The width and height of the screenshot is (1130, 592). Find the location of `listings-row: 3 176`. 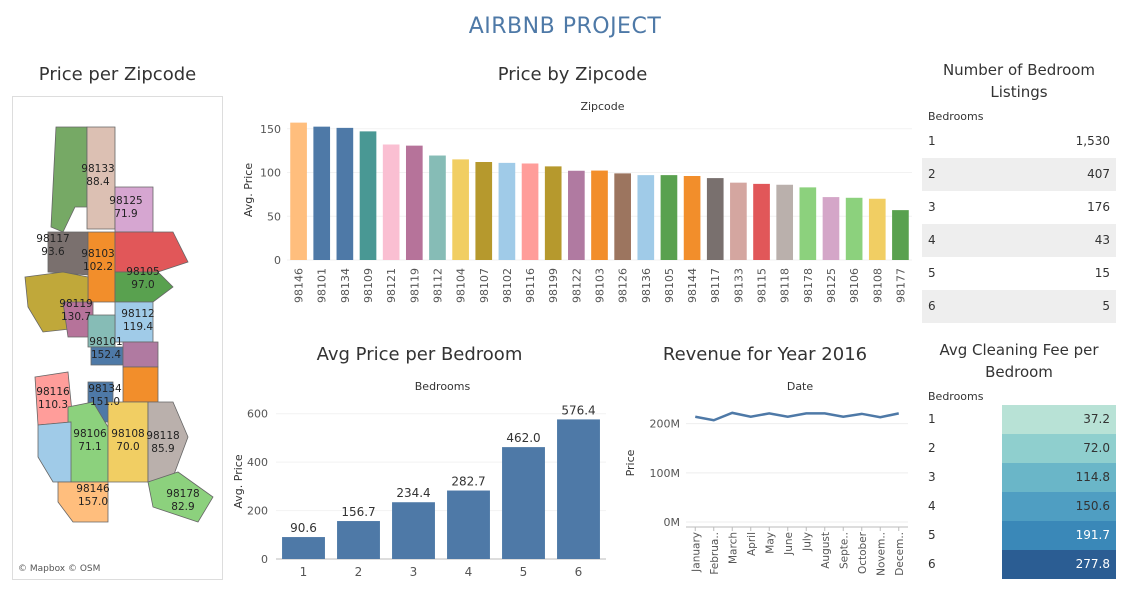

listings-row: 3 176 is located at coordinates (1019, 207).